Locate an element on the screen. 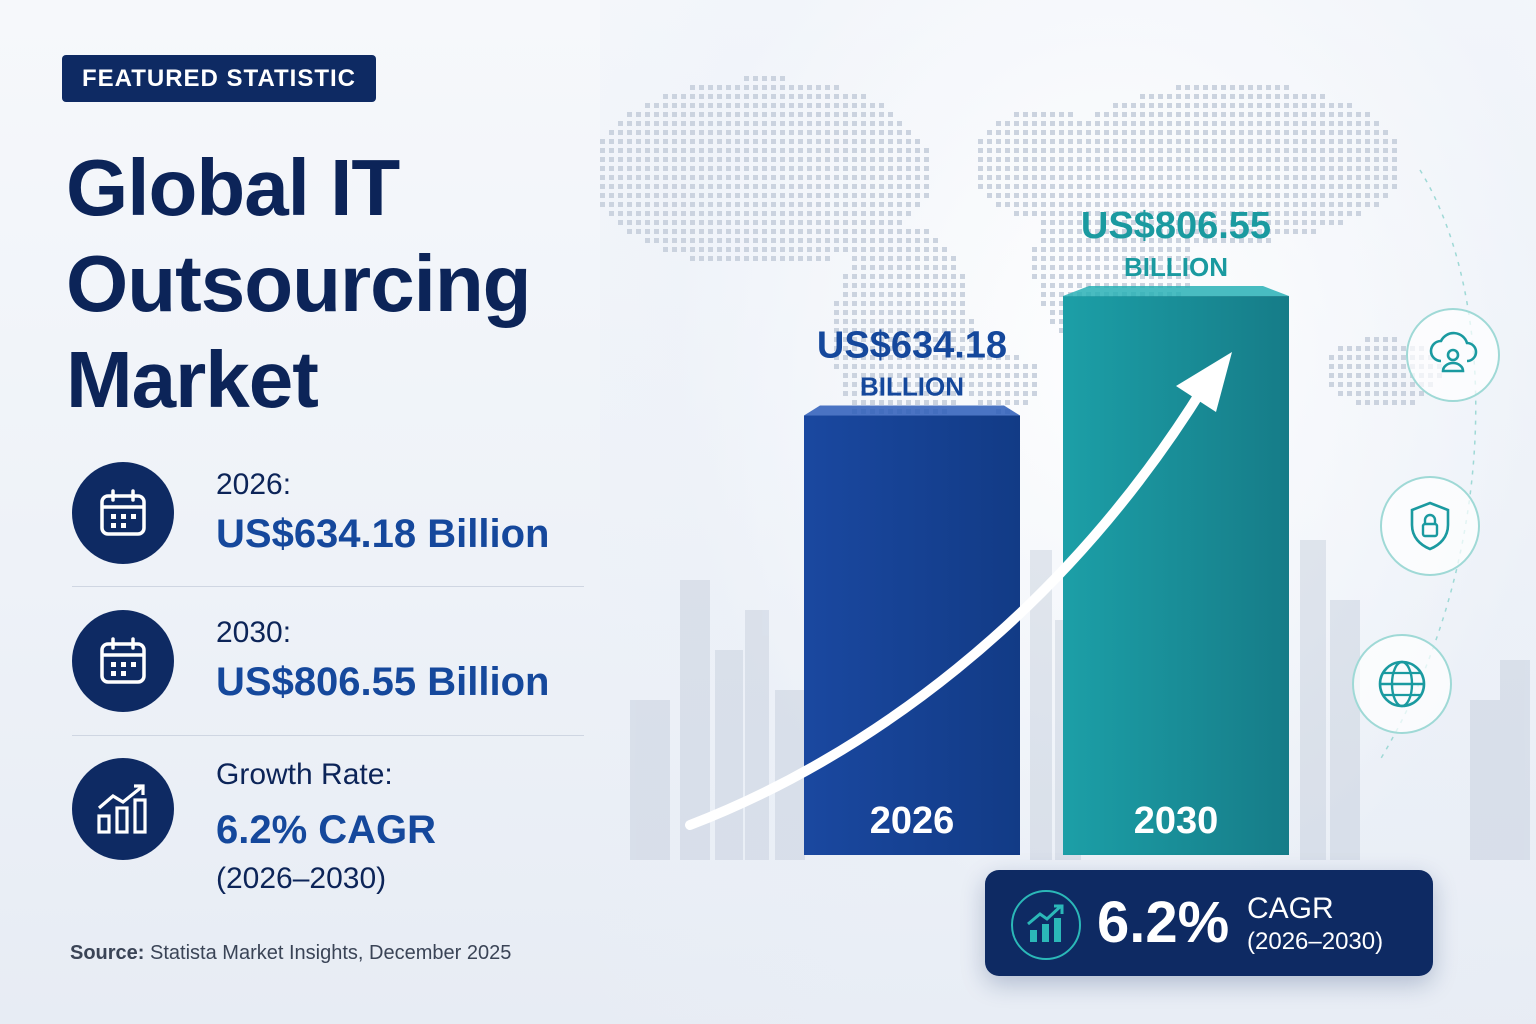  bar-2030 is located at coordinates (1176, 570).